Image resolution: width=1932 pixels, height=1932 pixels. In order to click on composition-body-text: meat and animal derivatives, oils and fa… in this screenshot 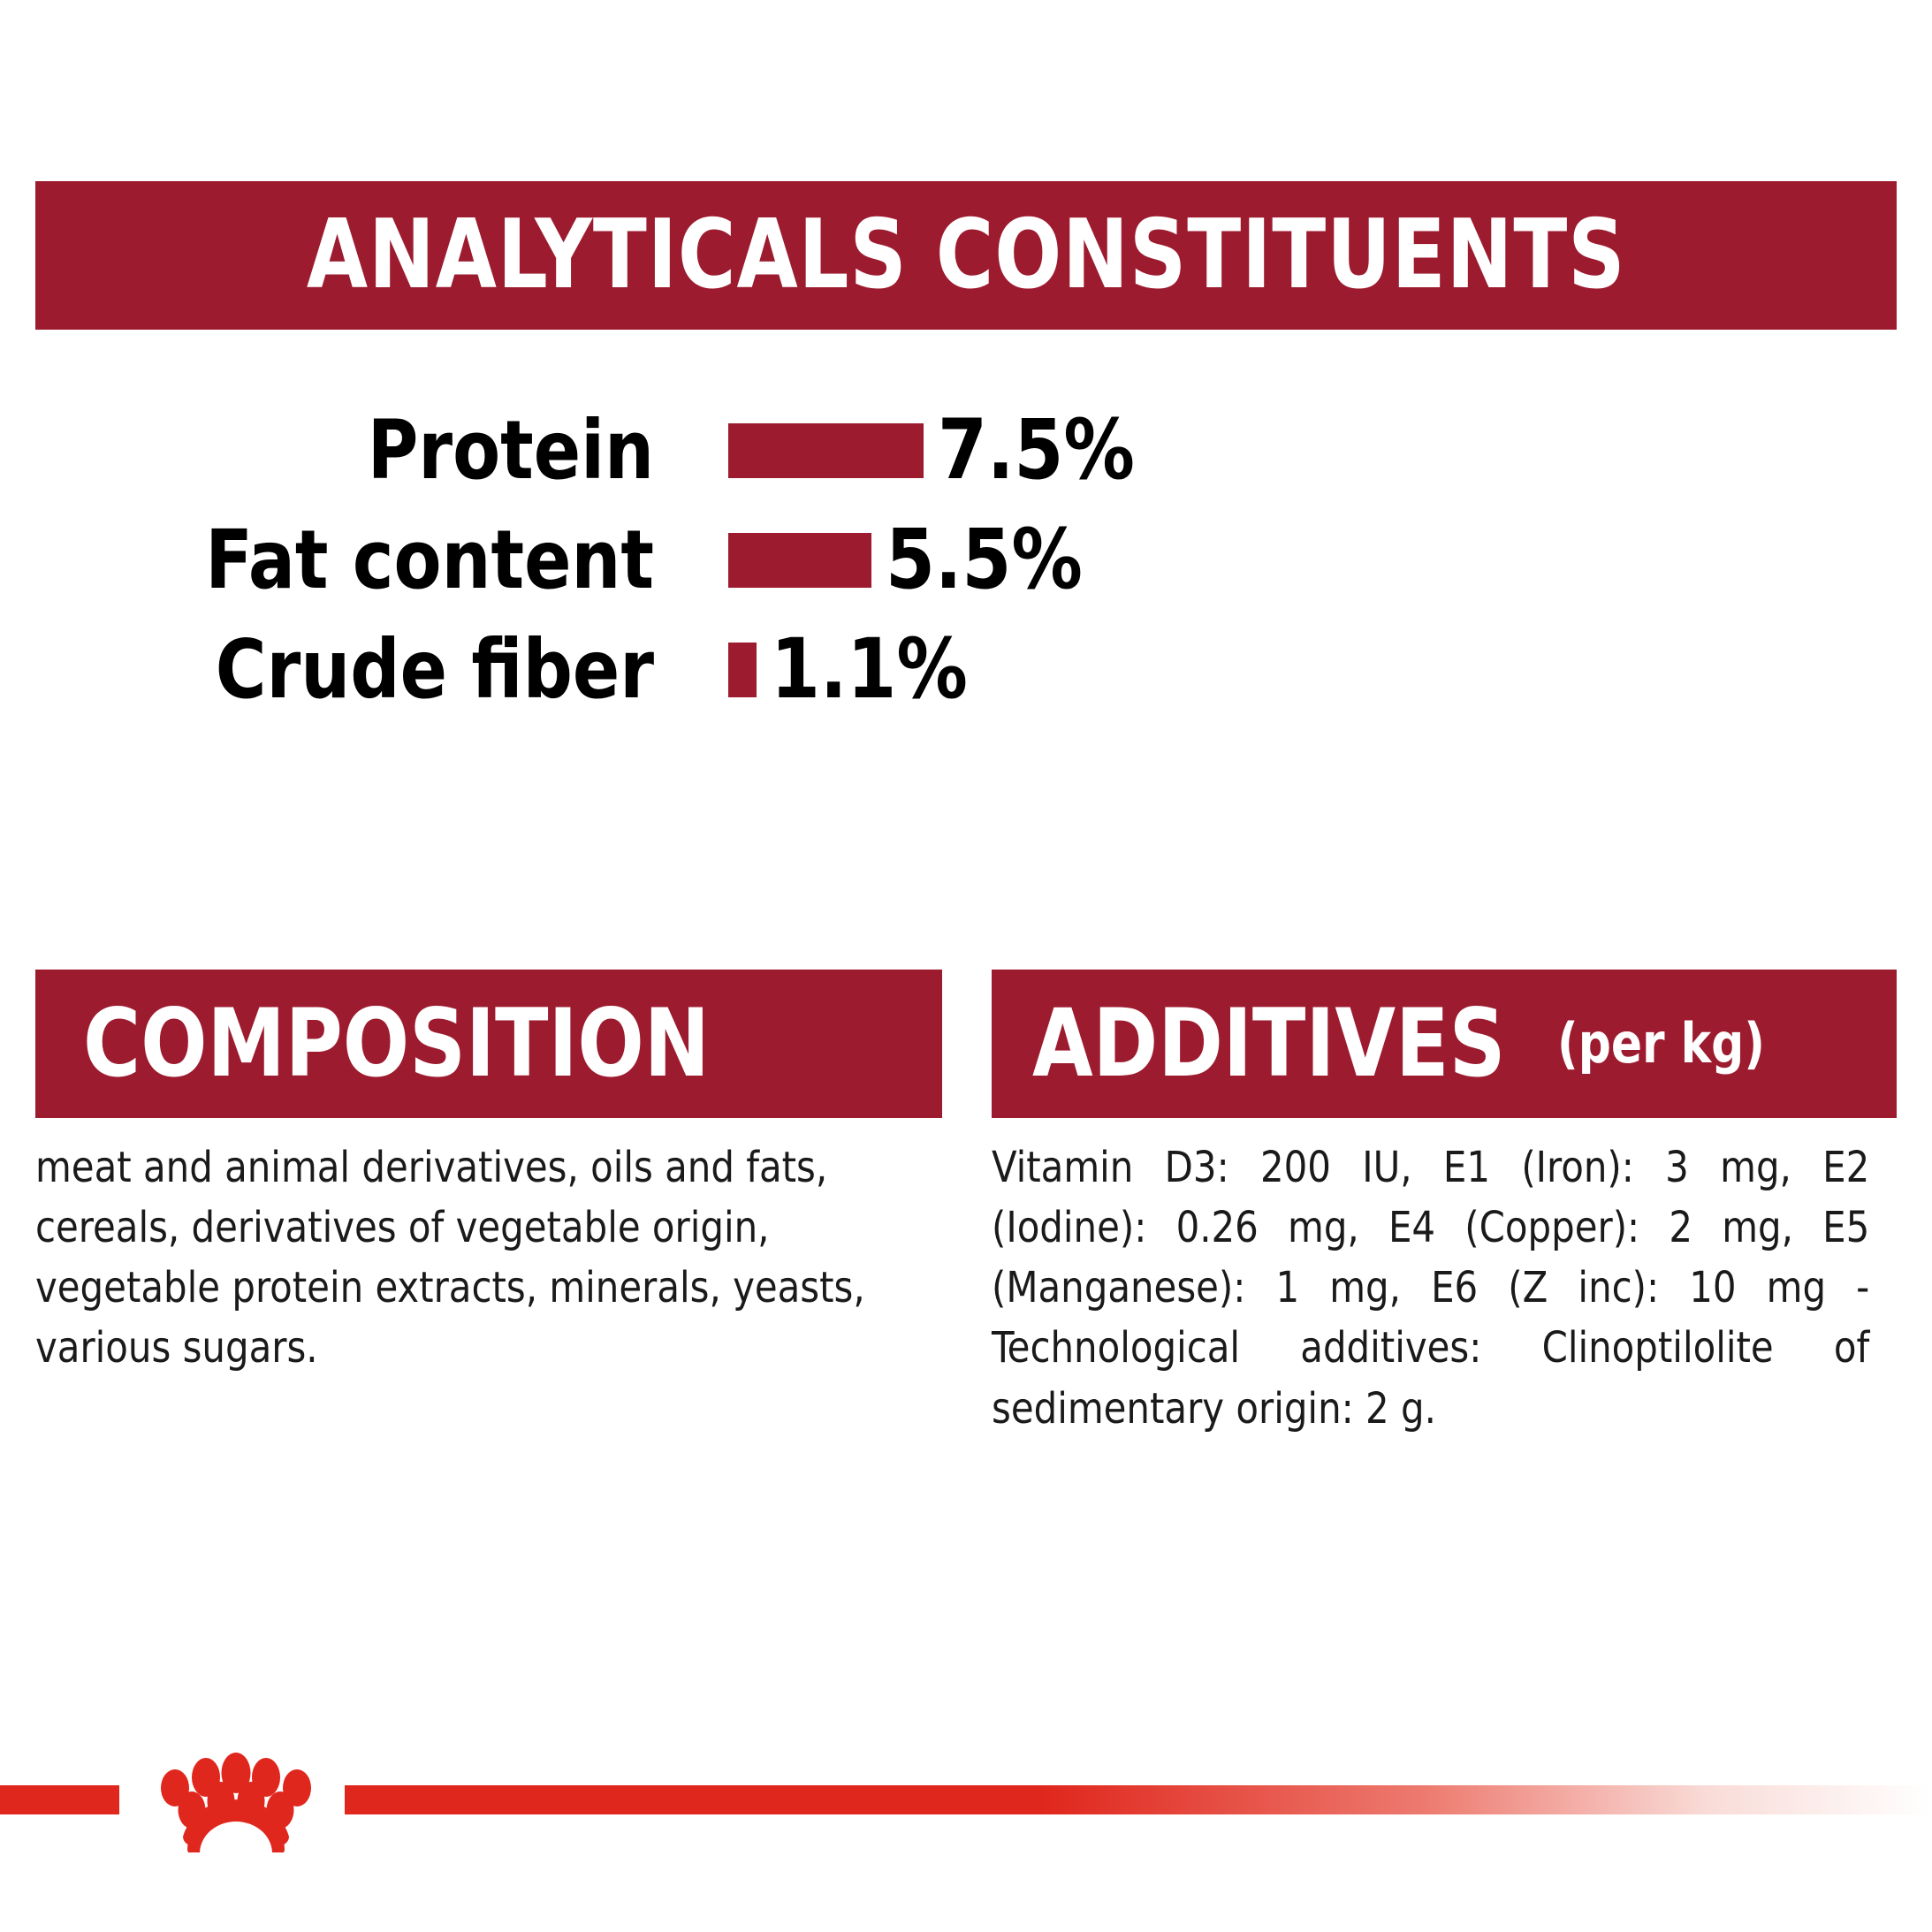, I will do `click(450, 1258)`.